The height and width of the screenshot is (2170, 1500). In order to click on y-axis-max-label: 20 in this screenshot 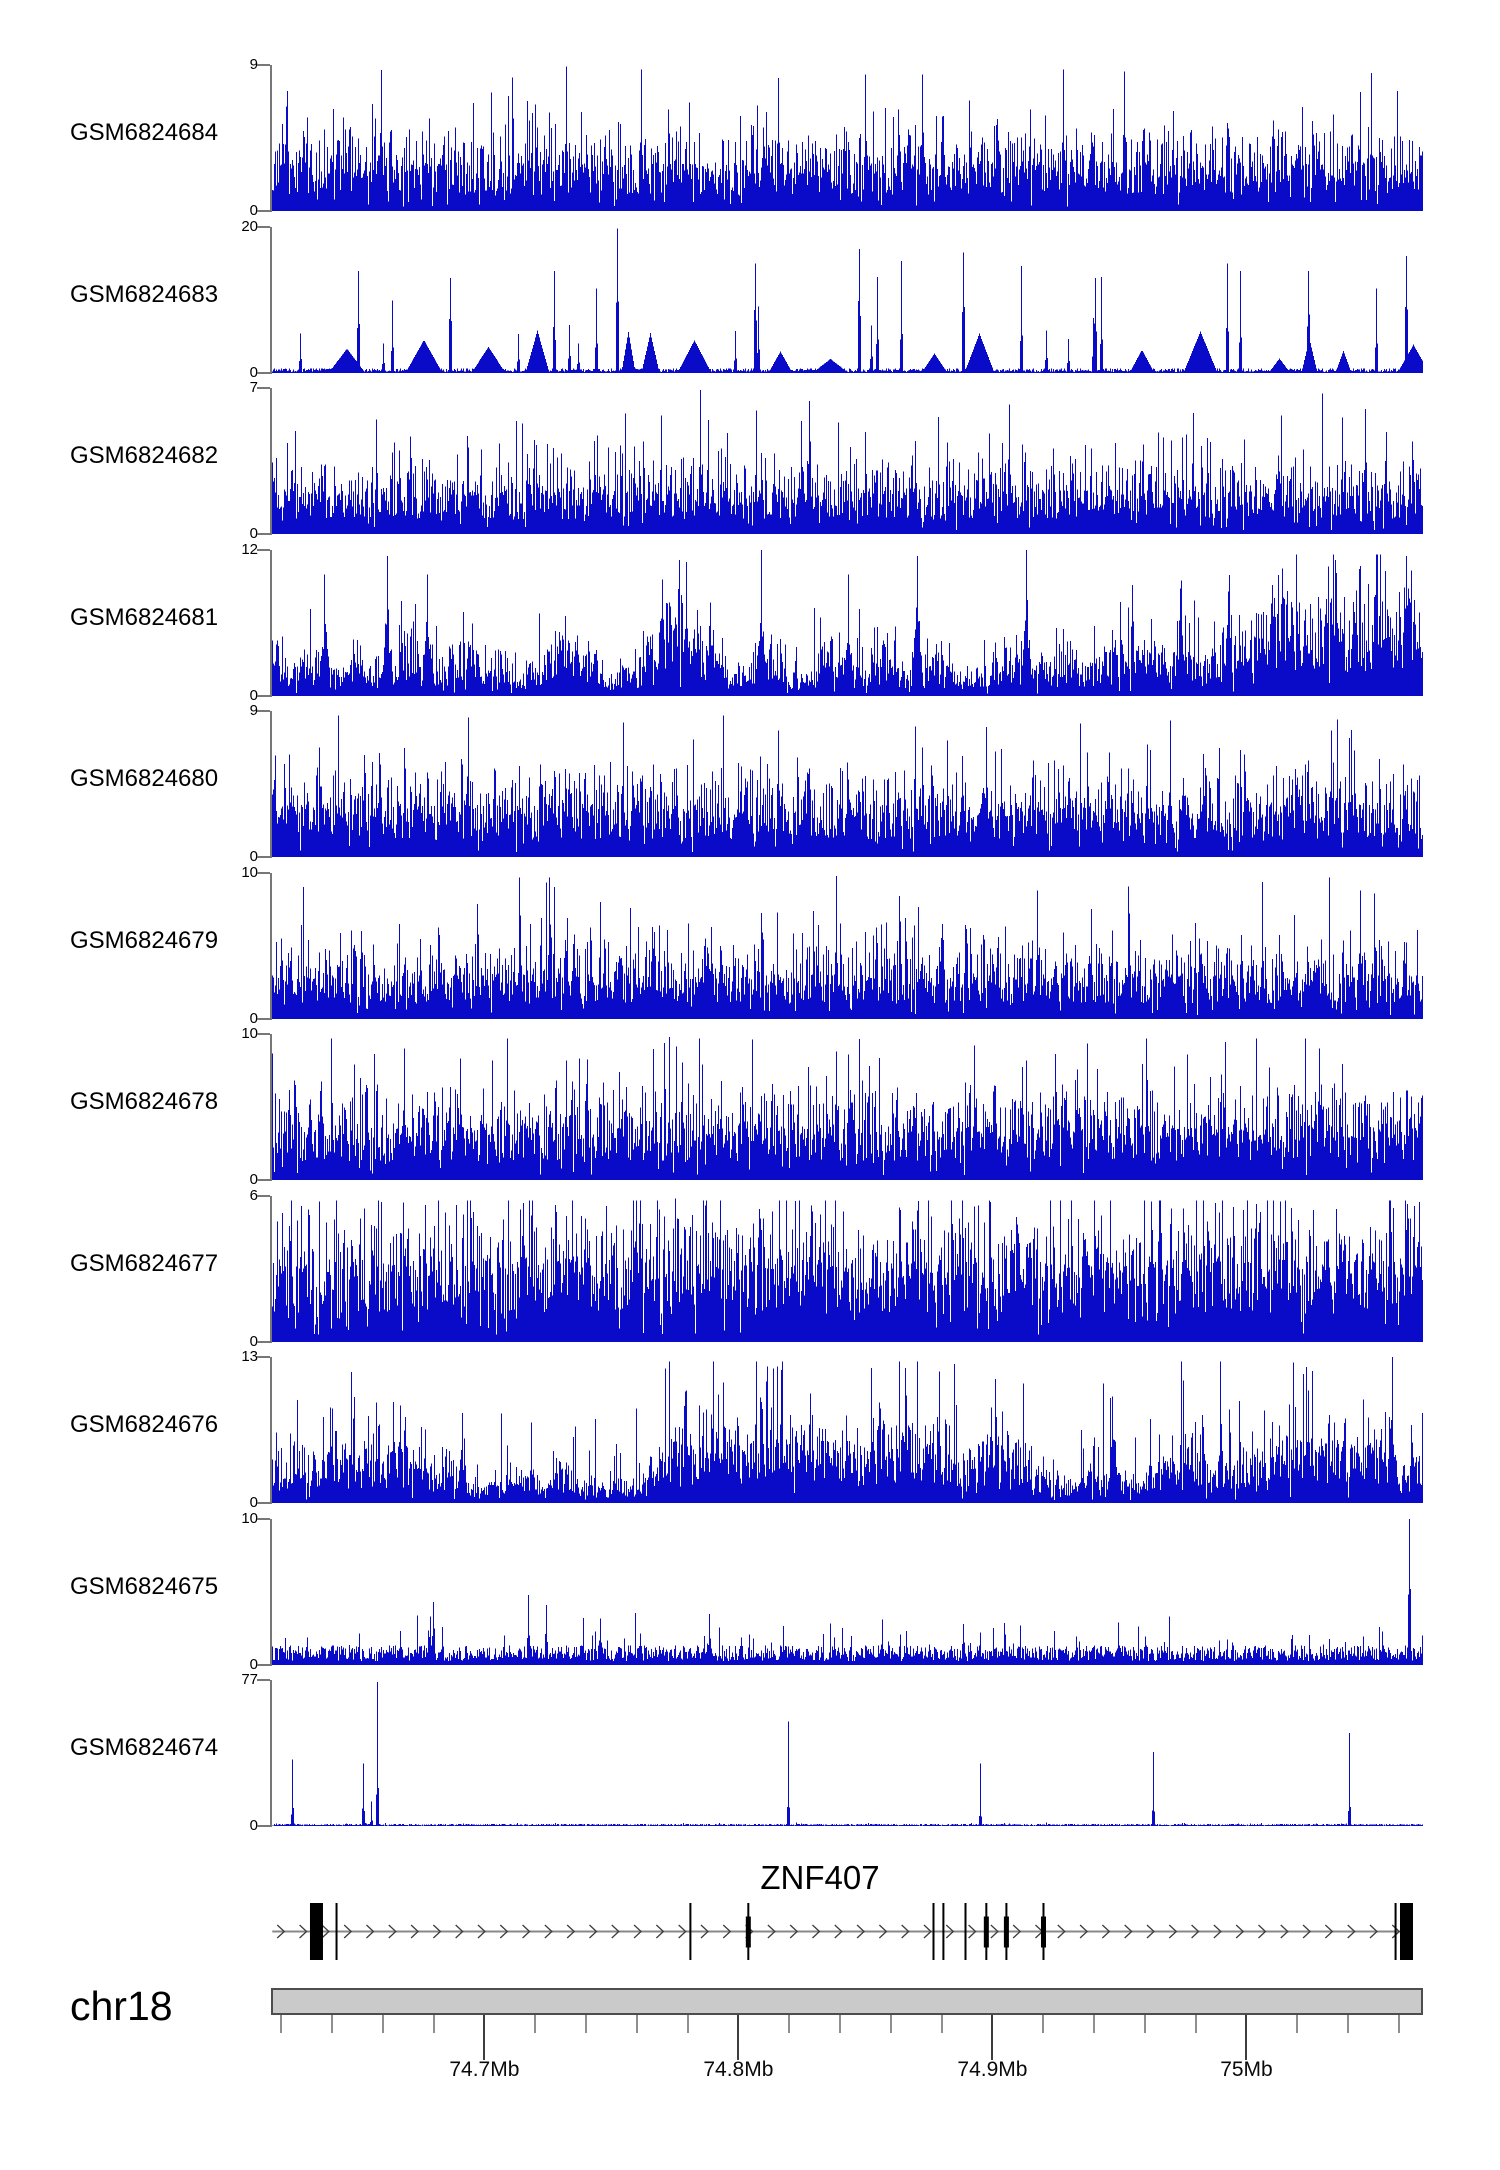, I will do `click(249, 226)`.